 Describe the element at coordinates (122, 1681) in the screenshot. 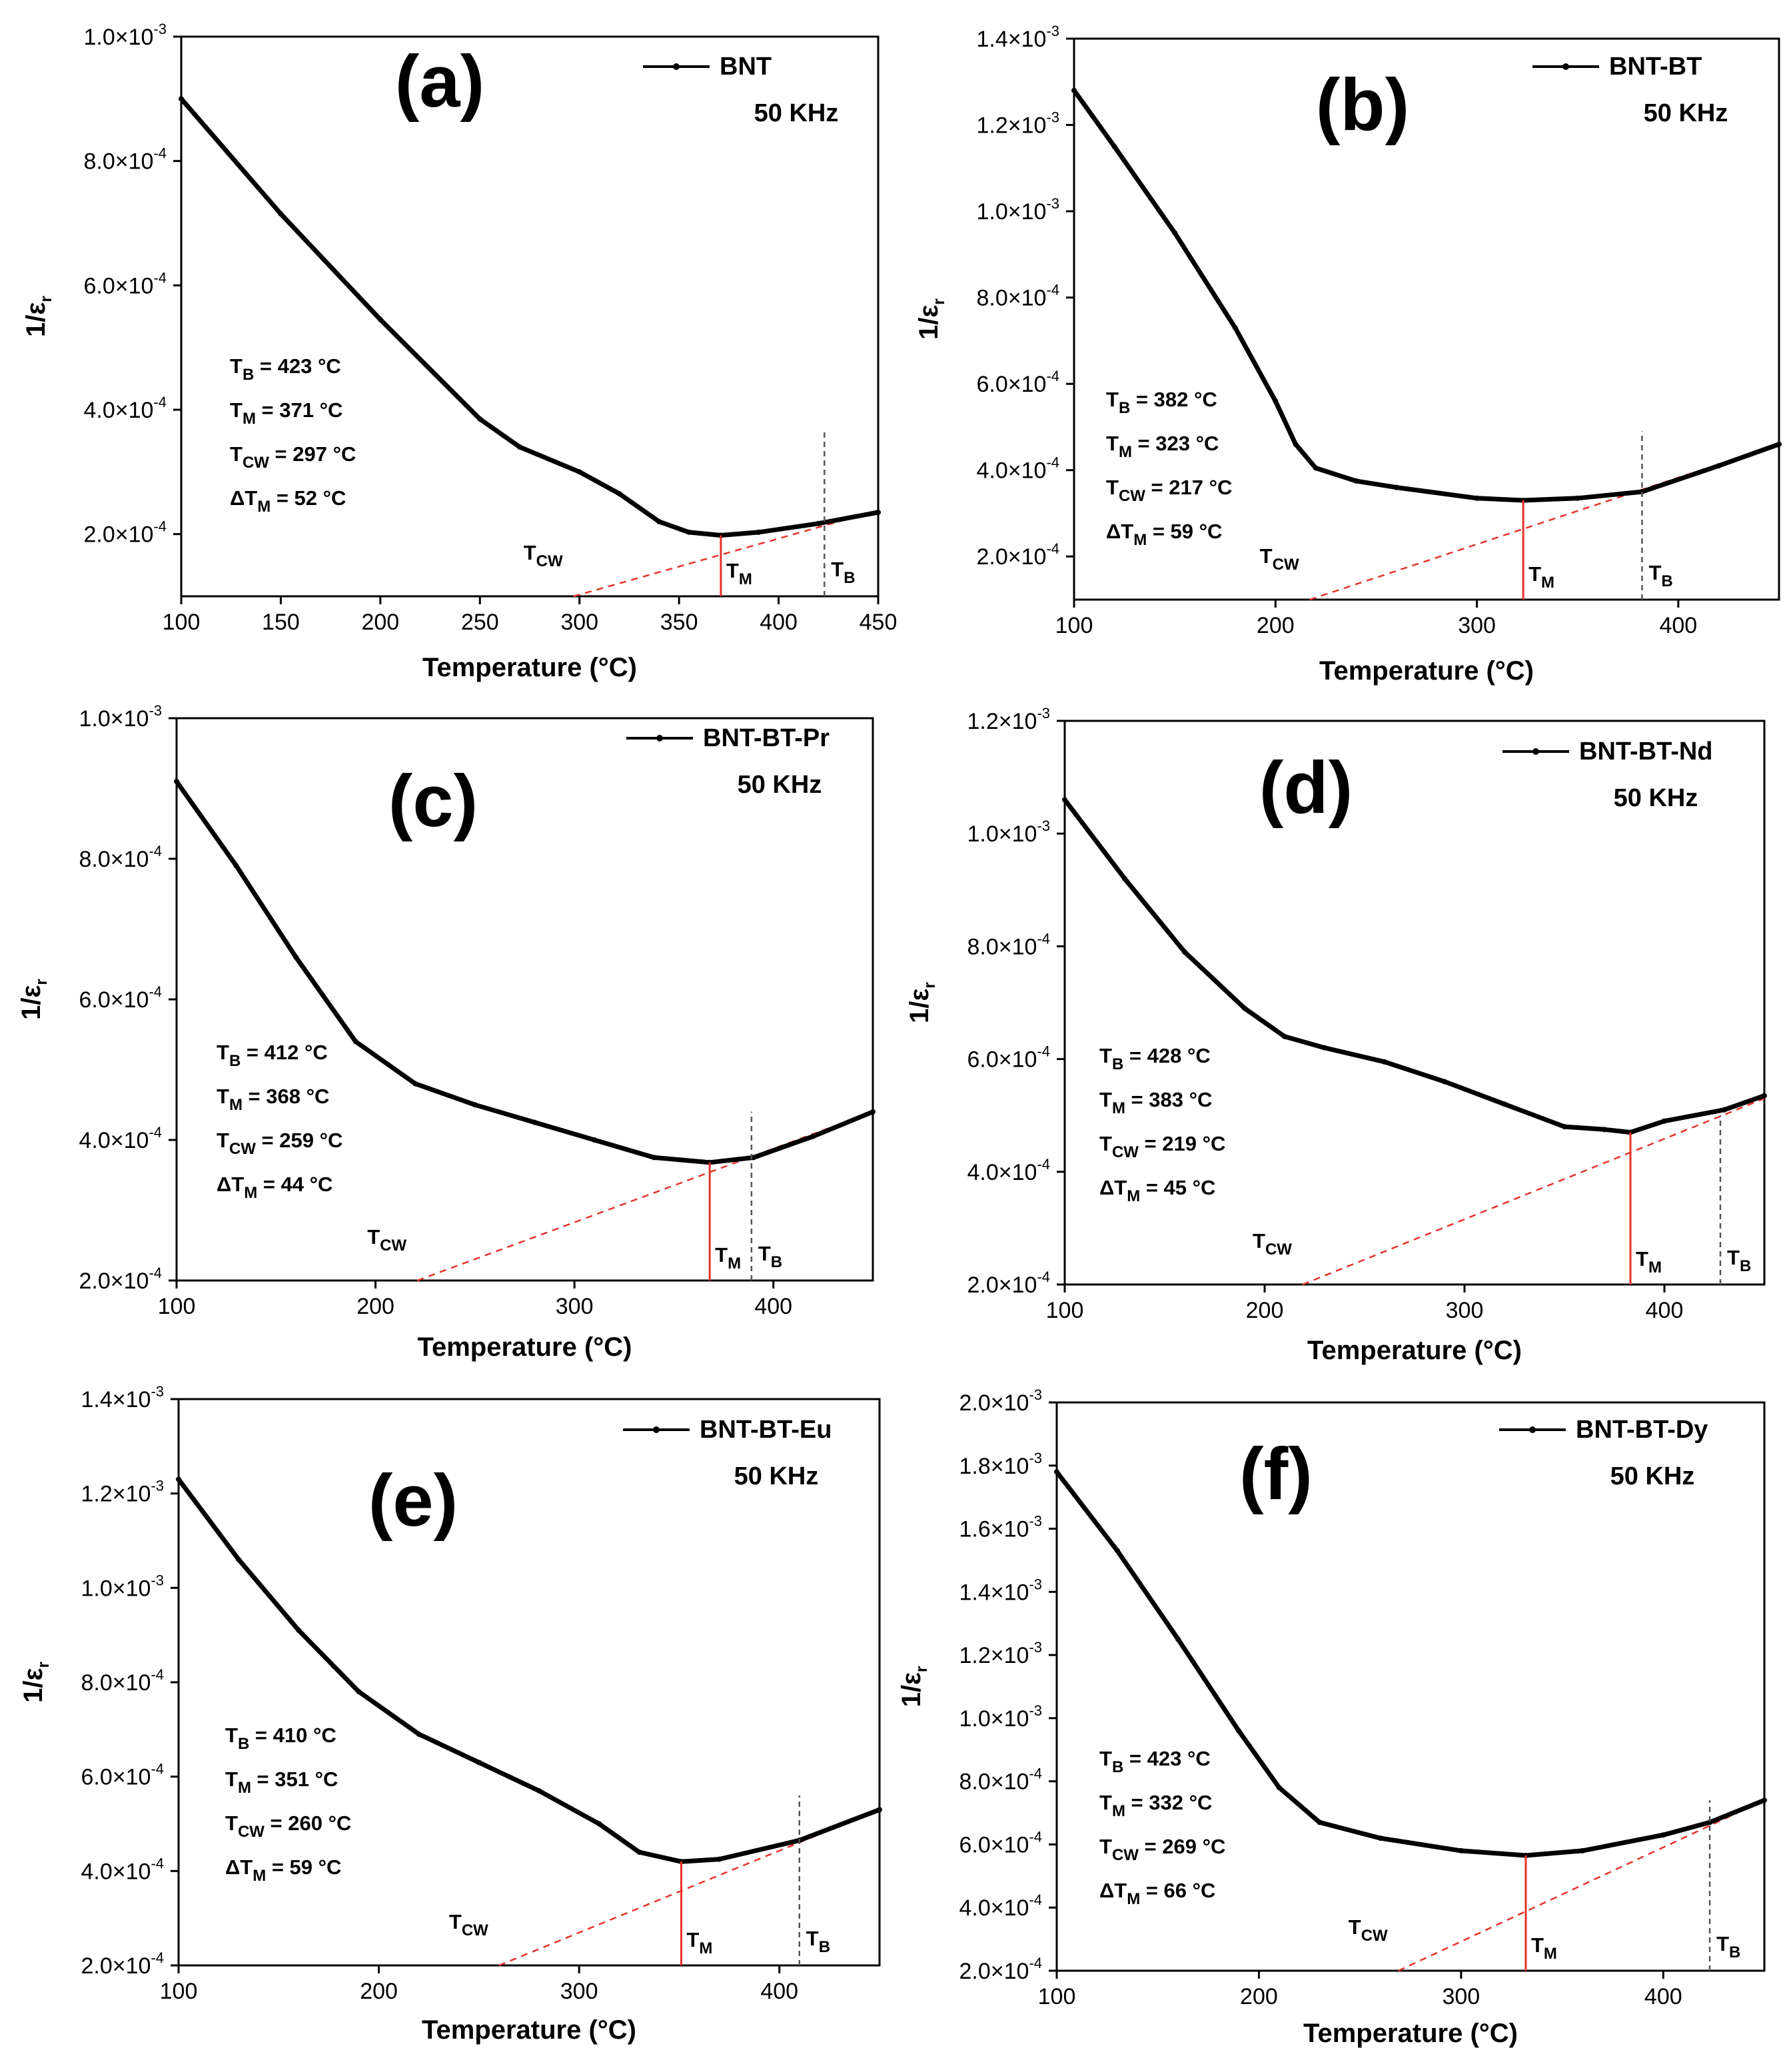

I see `y-tick-label: 8.0×10⁻⁴` at that location.